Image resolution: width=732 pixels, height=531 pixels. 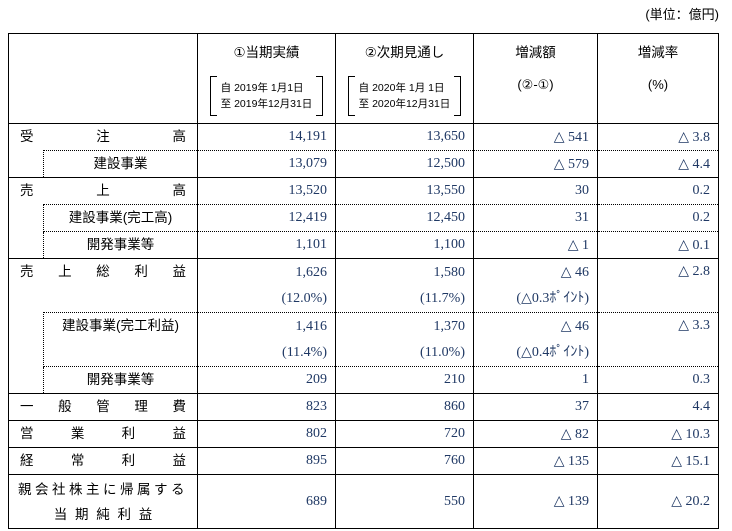 I want to click on change-value: 30, so click(x=535, y=191).